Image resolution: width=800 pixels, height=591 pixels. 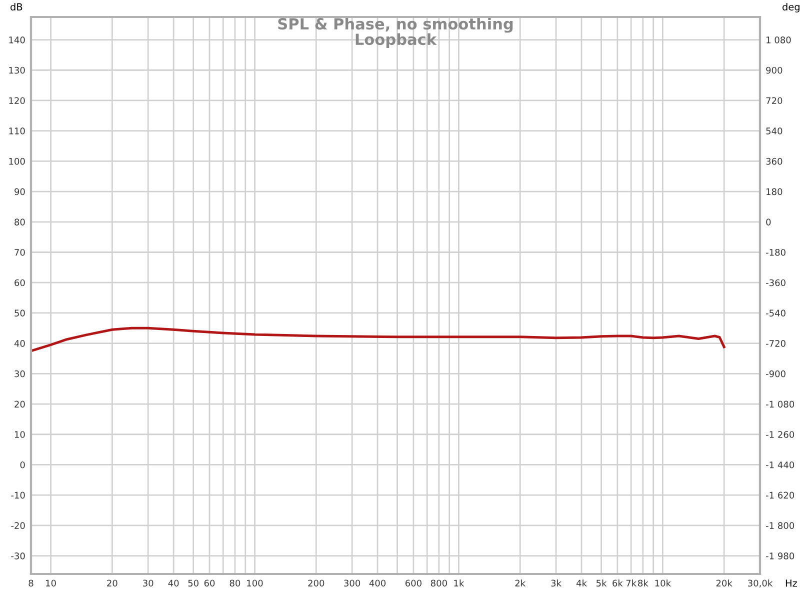 What do you see at coordinates (776, 252) in the screenshot?
I see `y2-tick-label: -180` at bounding box center [776, 252].